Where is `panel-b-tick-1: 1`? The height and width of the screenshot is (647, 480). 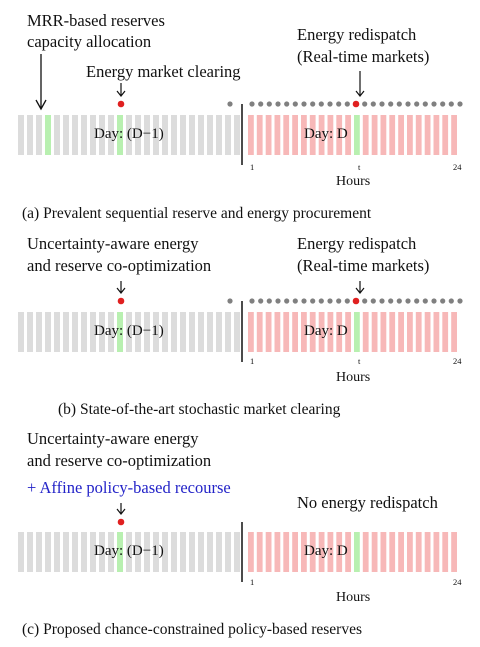 panel-b-tick-1: 1 is located at coordinates (252, 361).